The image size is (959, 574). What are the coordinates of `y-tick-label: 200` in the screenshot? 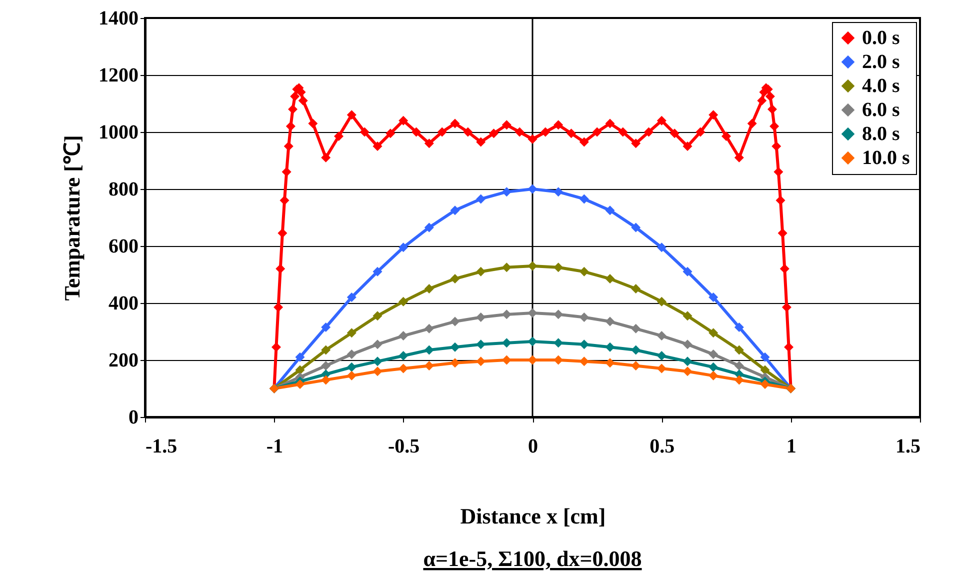 It's located at (123, 361).